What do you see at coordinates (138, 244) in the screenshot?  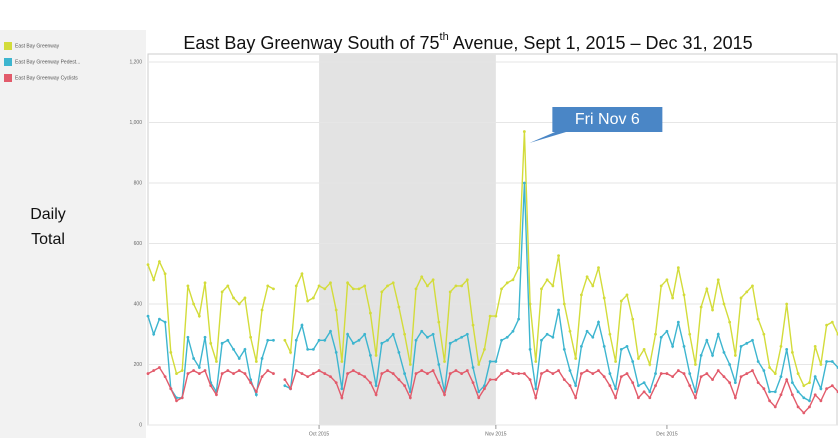 I see `y-tick-label: 600` at bounding box center [138, 244].